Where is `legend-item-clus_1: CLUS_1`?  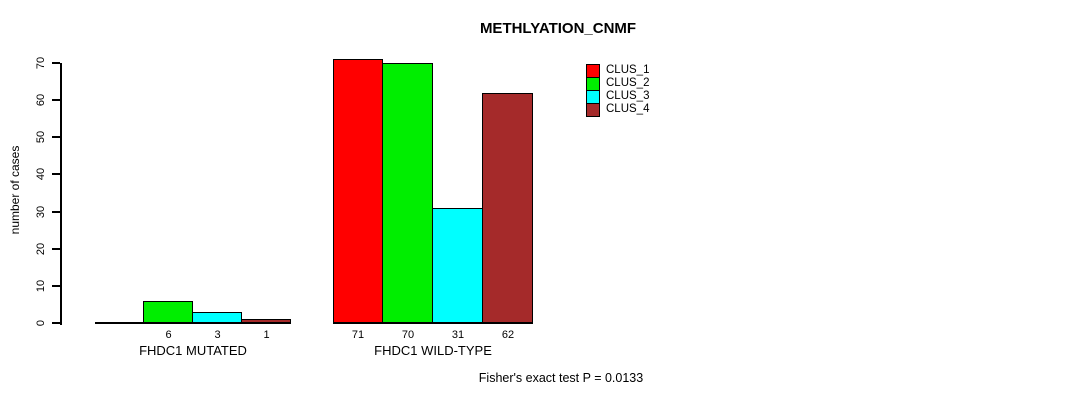
legend-item-clus_1: CLUS_1 is located at coordinates (618, 70).